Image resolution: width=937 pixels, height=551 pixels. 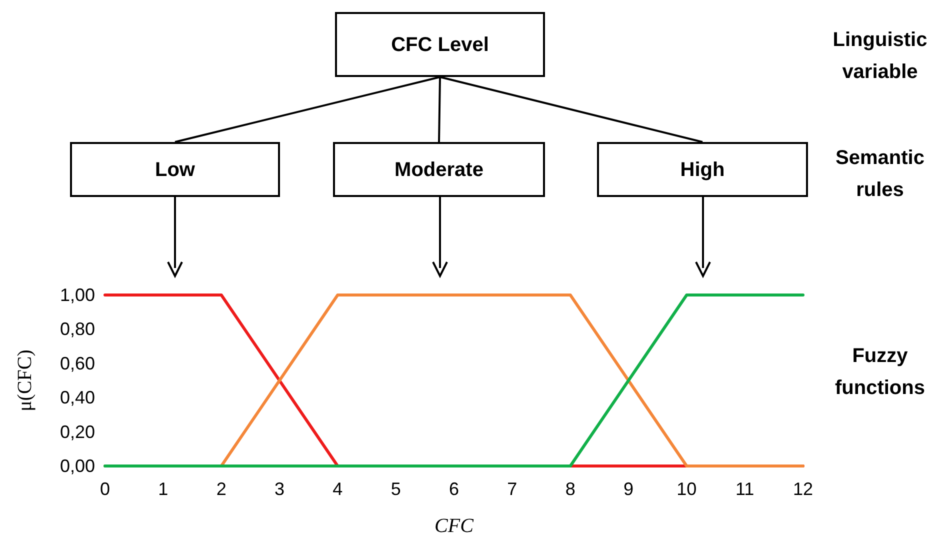 What do you see at coordinates (279, 489) in the screenshot?
I see `x-tick-label: 3` at bounding box center [279, 489].